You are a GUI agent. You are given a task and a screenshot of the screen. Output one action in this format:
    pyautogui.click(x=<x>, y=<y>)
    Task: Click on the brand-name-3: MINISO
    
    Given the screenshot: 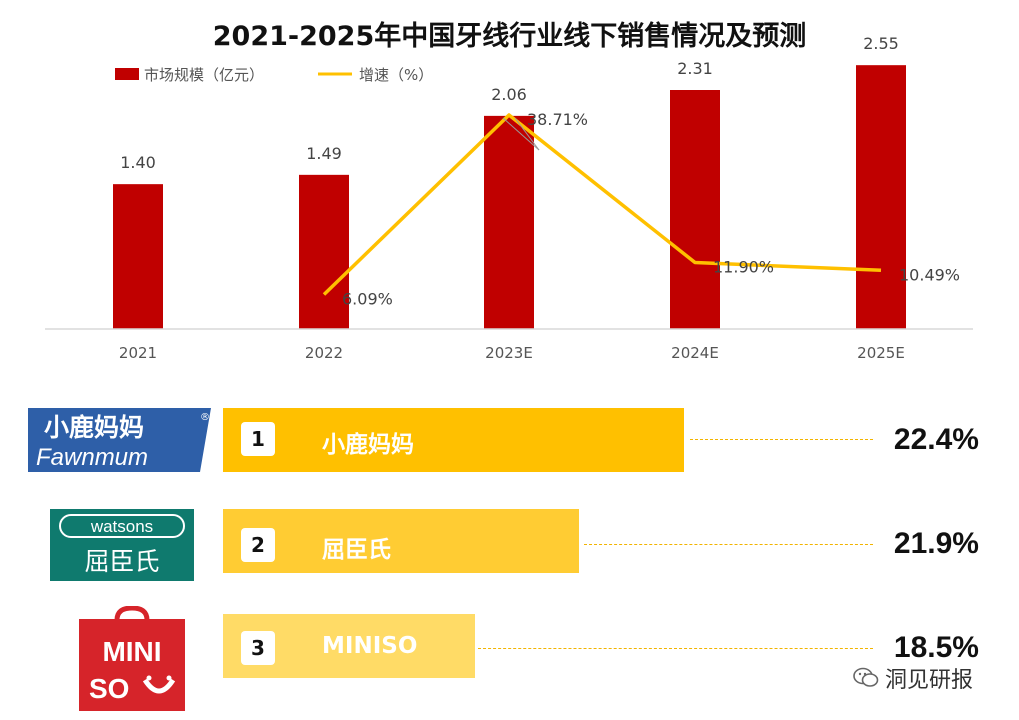 What is the action you would take?
    pyautogui.click(x=370, y=646)
    